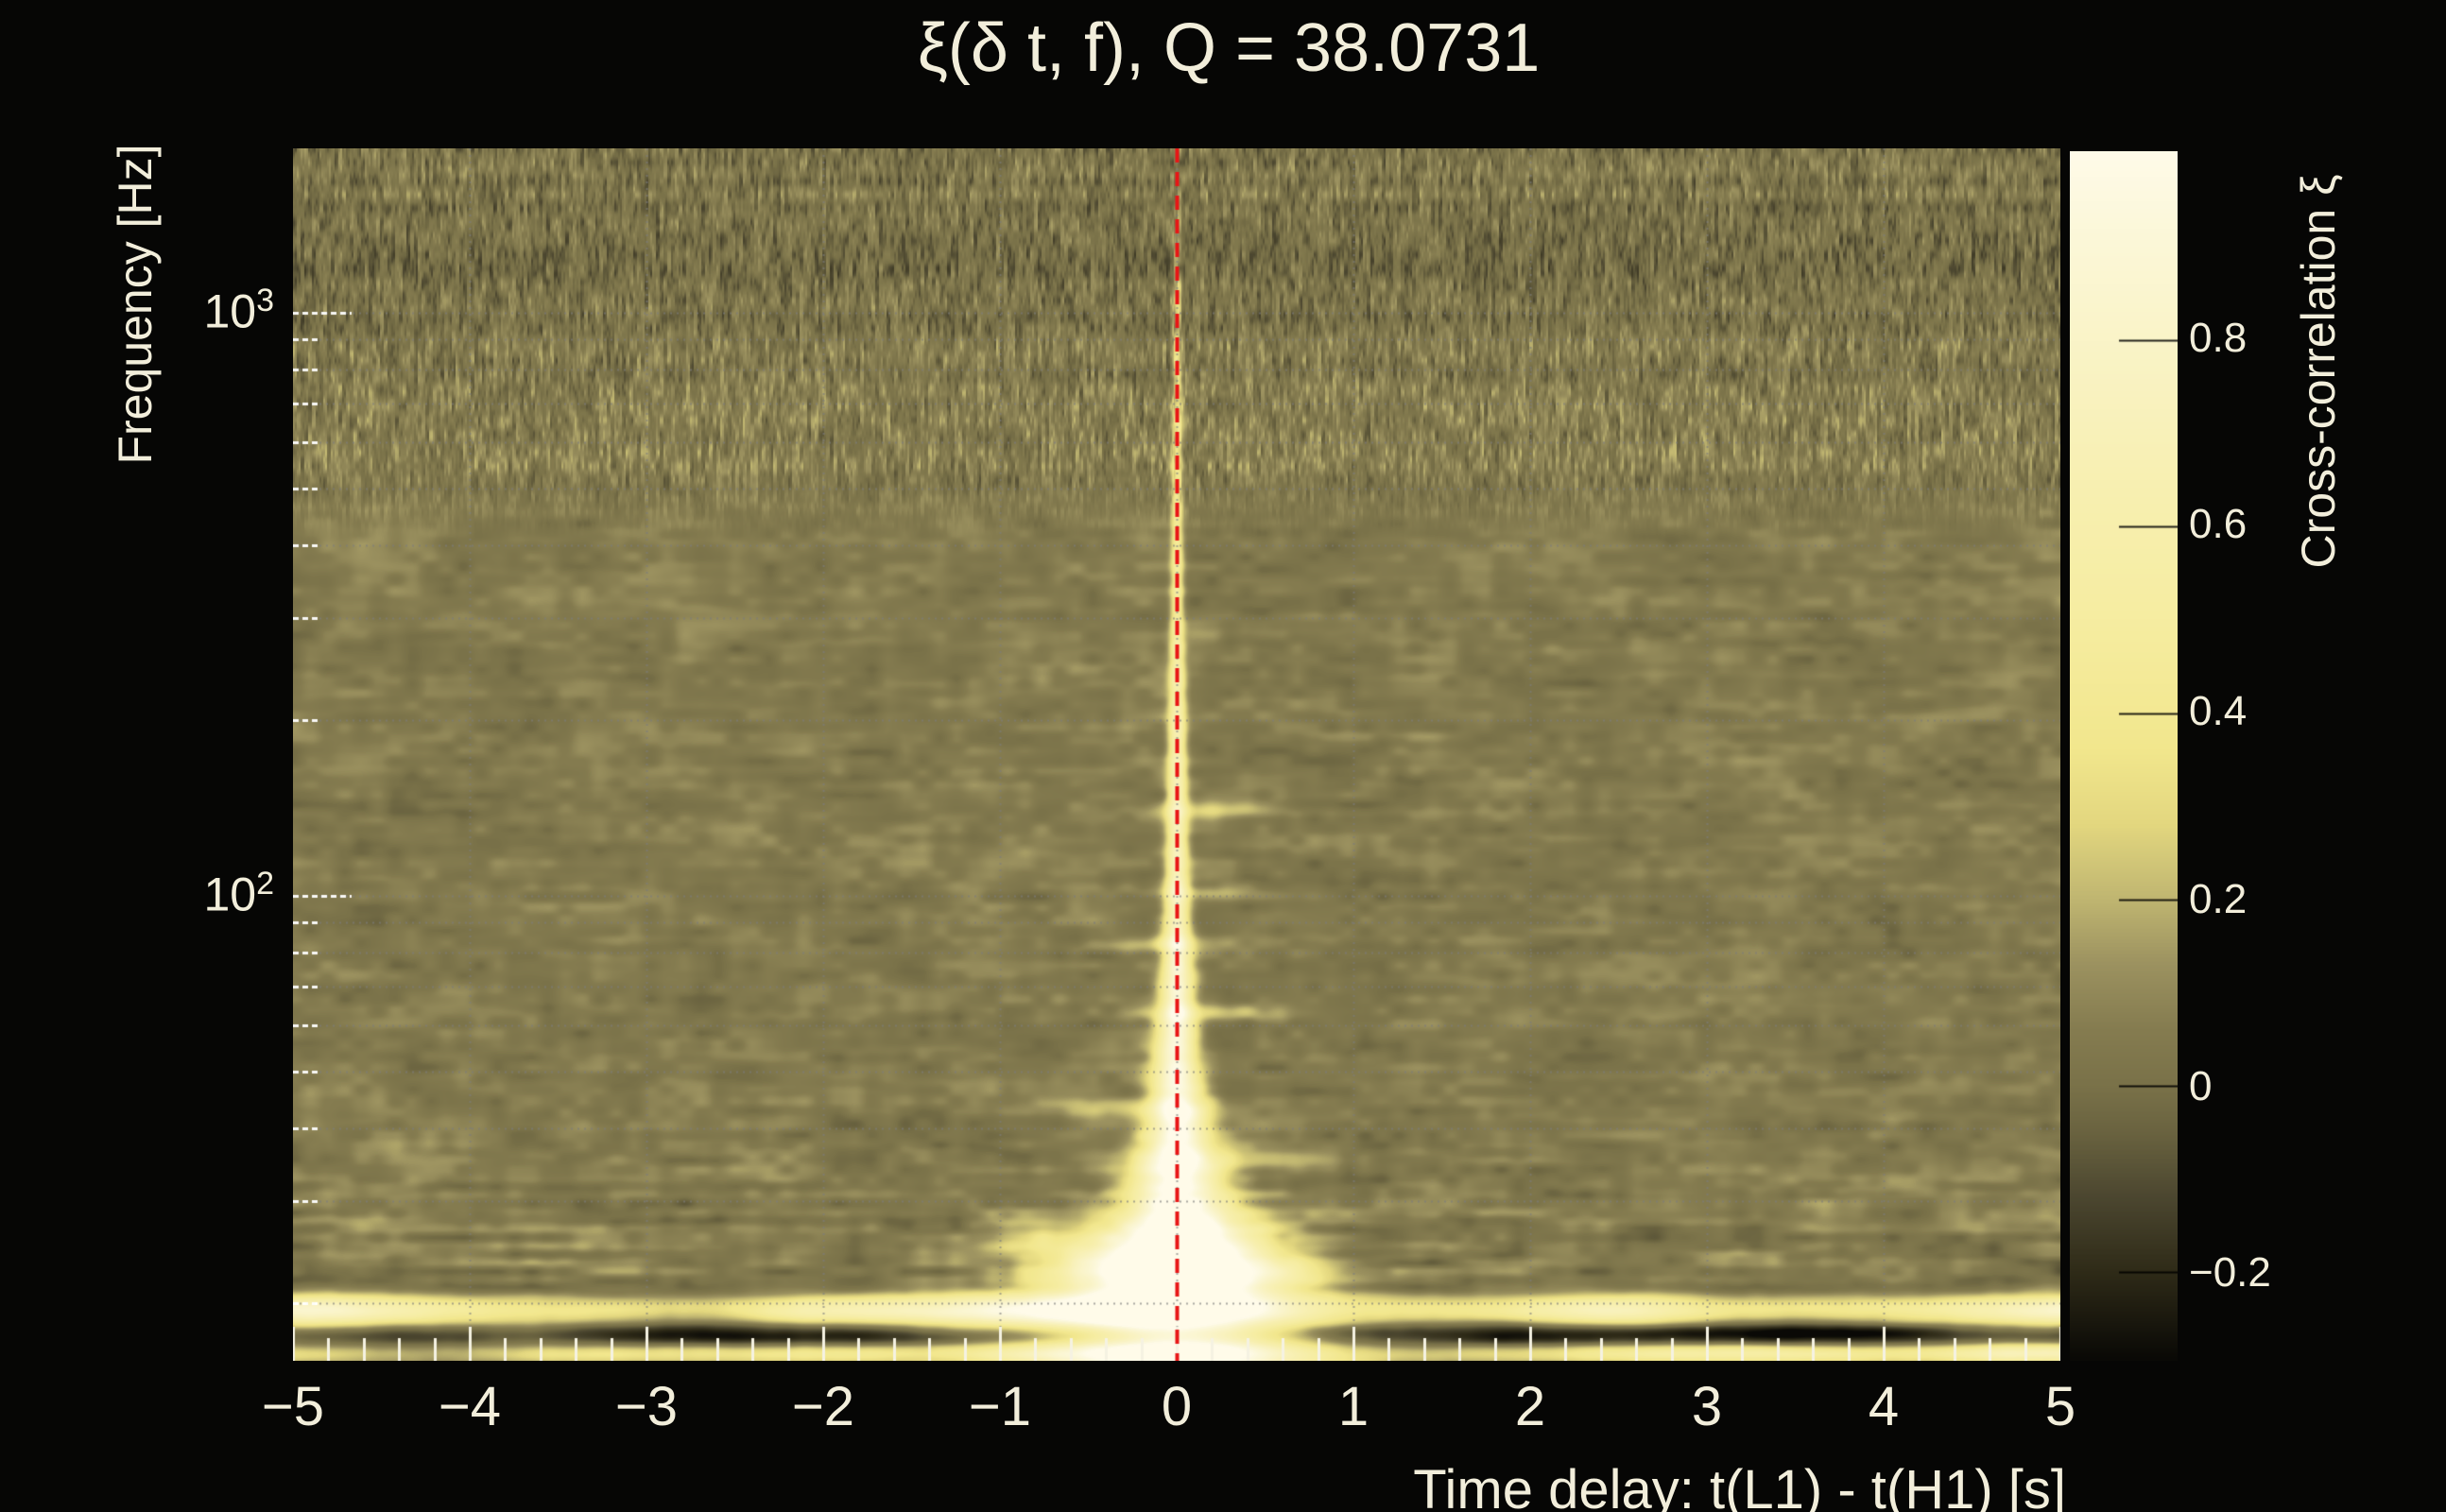 This screenshot has height=1512, width=2446. Describe the element at coordinates (293, 1406) in the screenshot. I see `x-tick-label: −5` at that location.